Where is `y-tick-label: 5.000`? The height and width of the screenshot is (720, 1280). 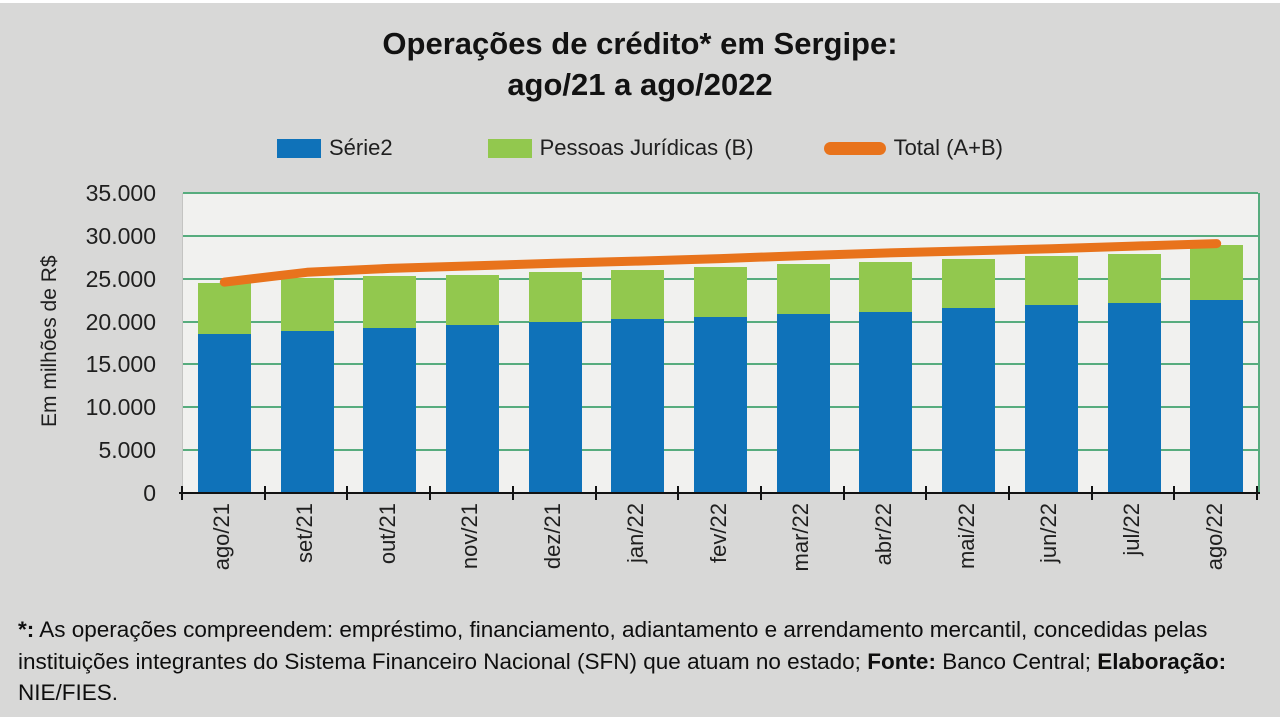 y-tick-label: 5.000 is located at coordinates (127, 450).